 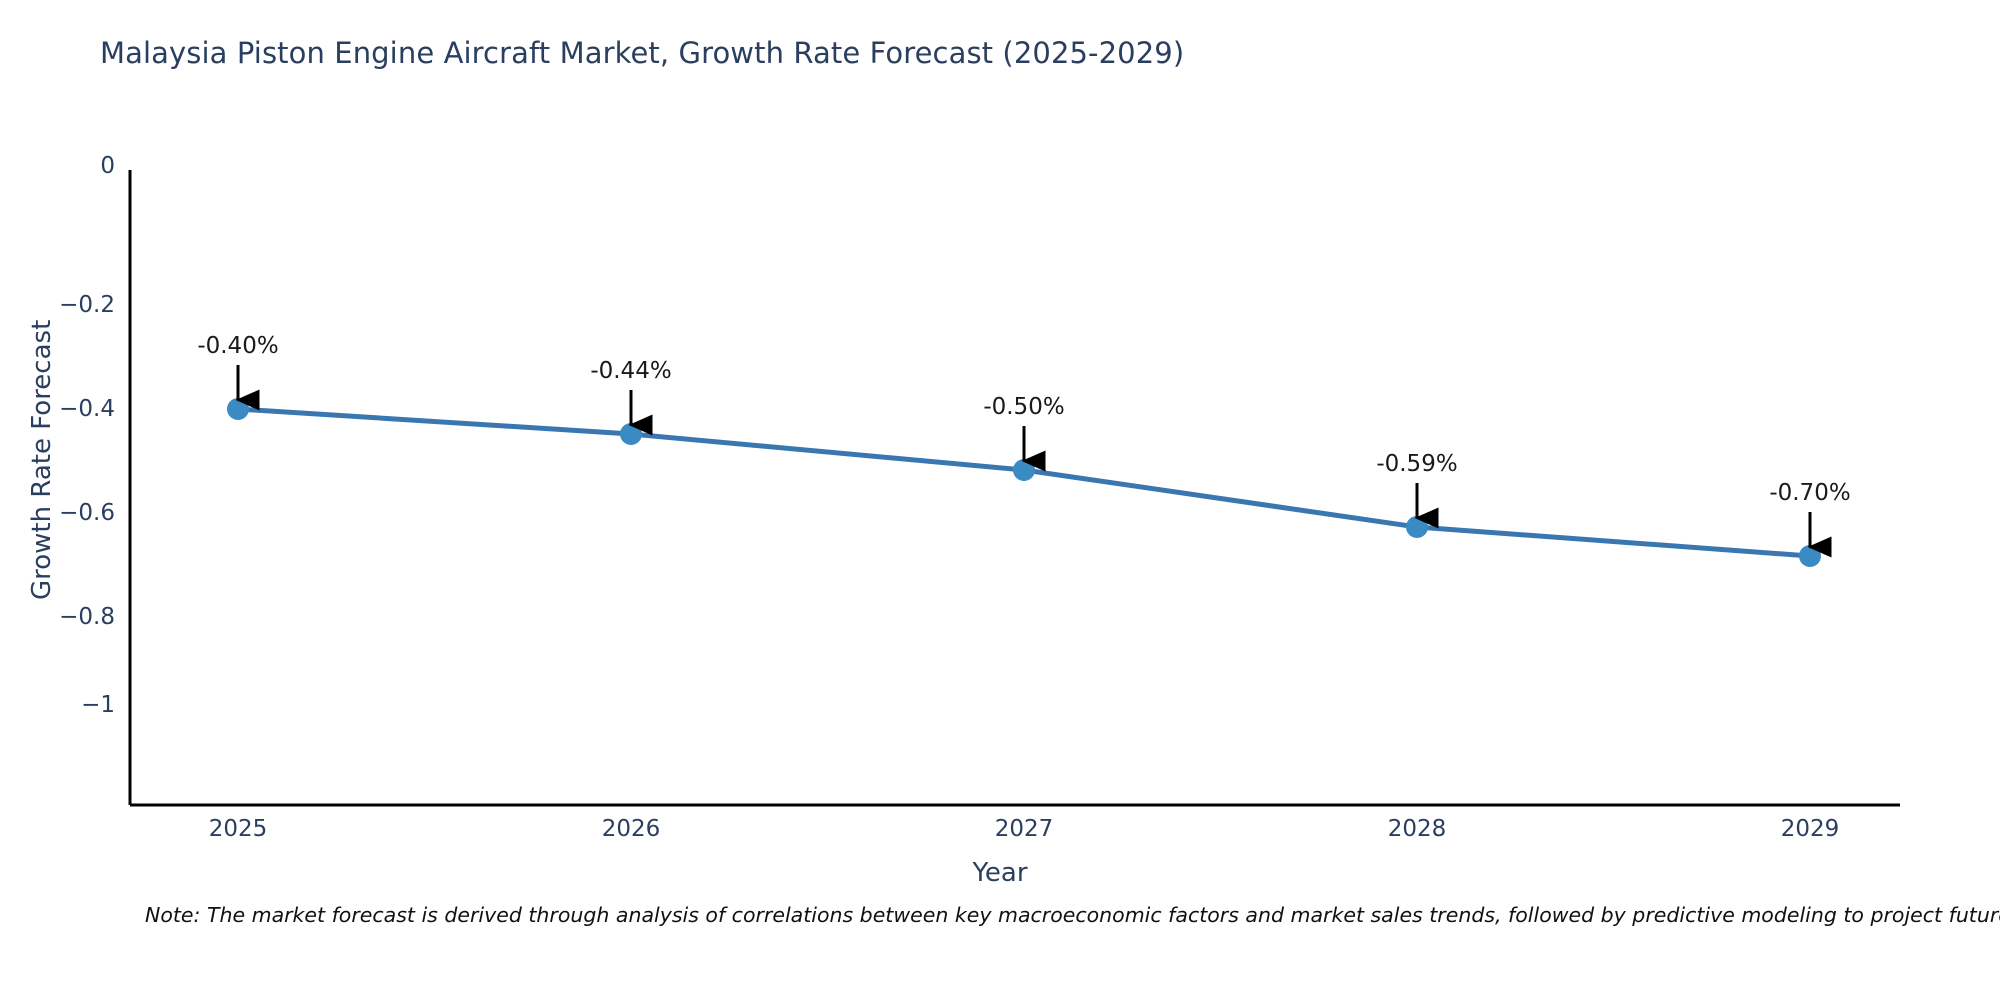 What do you see at coordinates (1810, 829) in the screenshot?
I see `x-tick-label: 2029` at bounding box center [1810, 829].